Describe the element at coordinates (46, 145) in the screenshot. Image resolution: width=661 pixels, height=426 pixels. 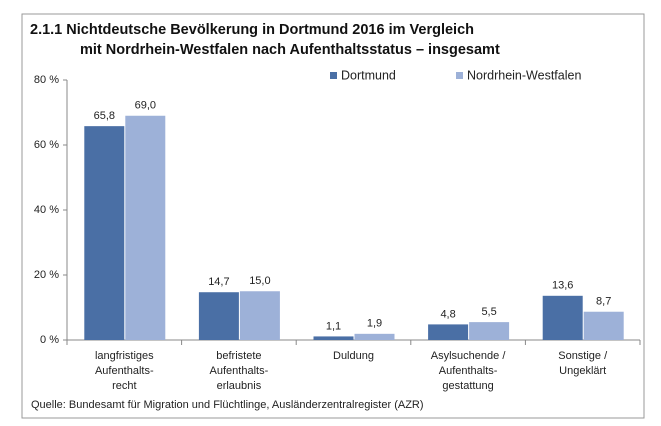
I see `y-tick-label: 60 %` at that location.